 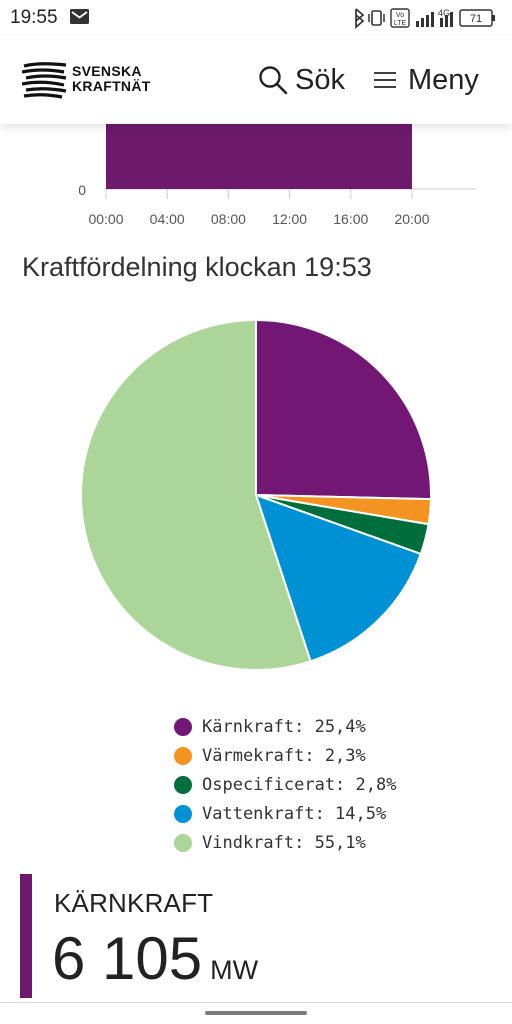 What do you see at coordinates (443, 79) in the screenshot?
I see `menu-label: Meny` at bounding box center [443, 79].